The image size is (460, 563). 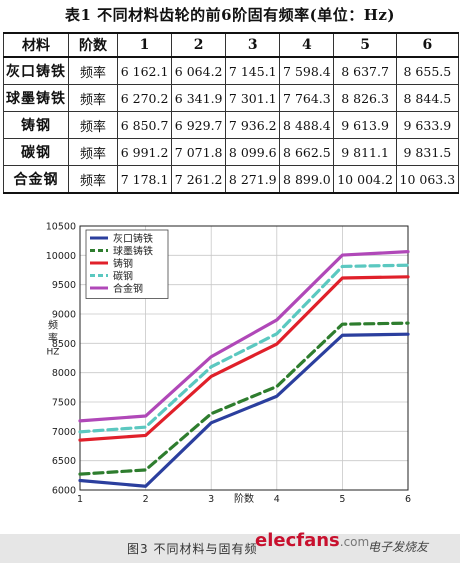 I want to click on header-order-3: 3, so click(x=253, y=45).